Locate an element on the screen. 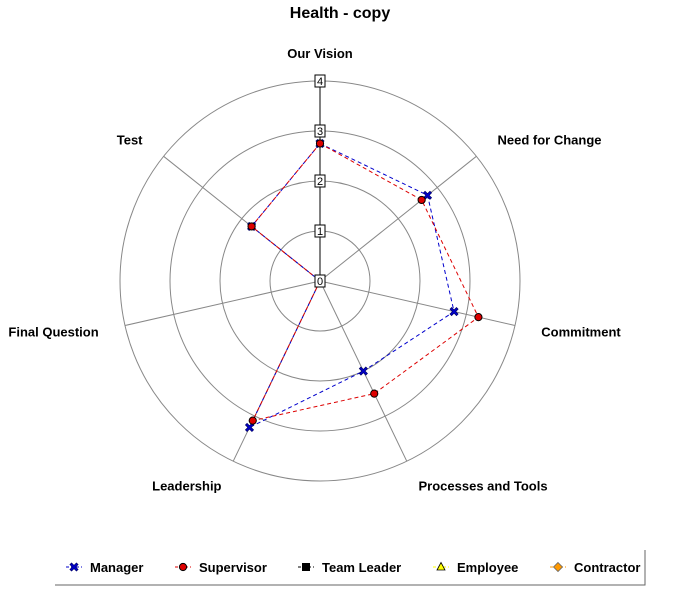 The image size is (680, 605). legend-marker-team-leader is located at coordinates (306, 567).